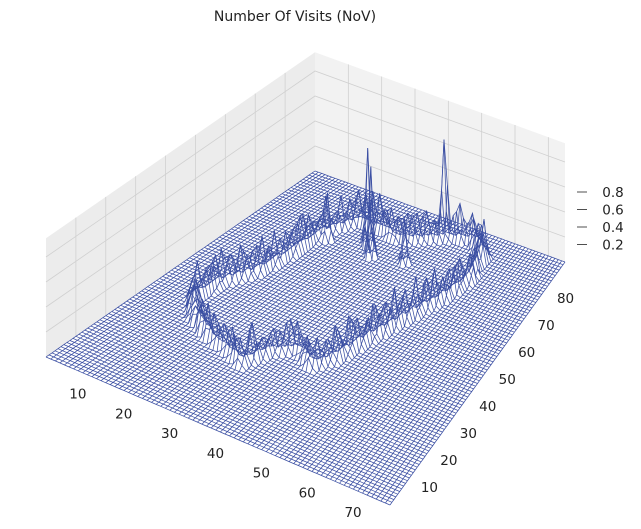  What do you see at coordinates (612, 228) in the screenshot?
I see `z-tick-label: 0.4` at bounding box center [612, 228].